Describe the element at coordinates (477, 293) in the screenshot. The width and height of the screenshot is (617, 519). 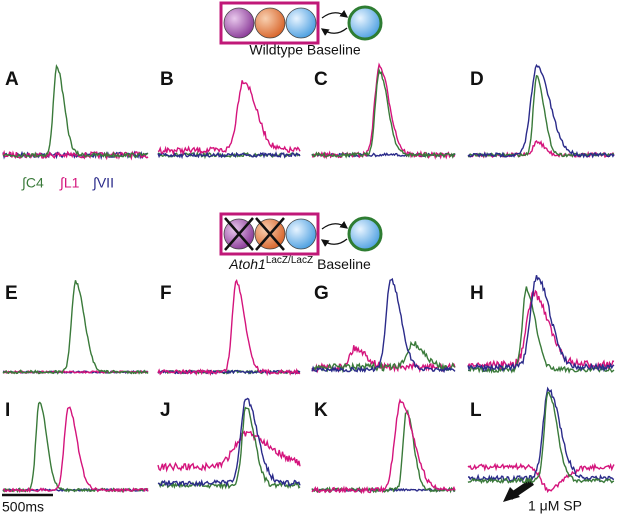
I see `panel-letter: H` at that location.